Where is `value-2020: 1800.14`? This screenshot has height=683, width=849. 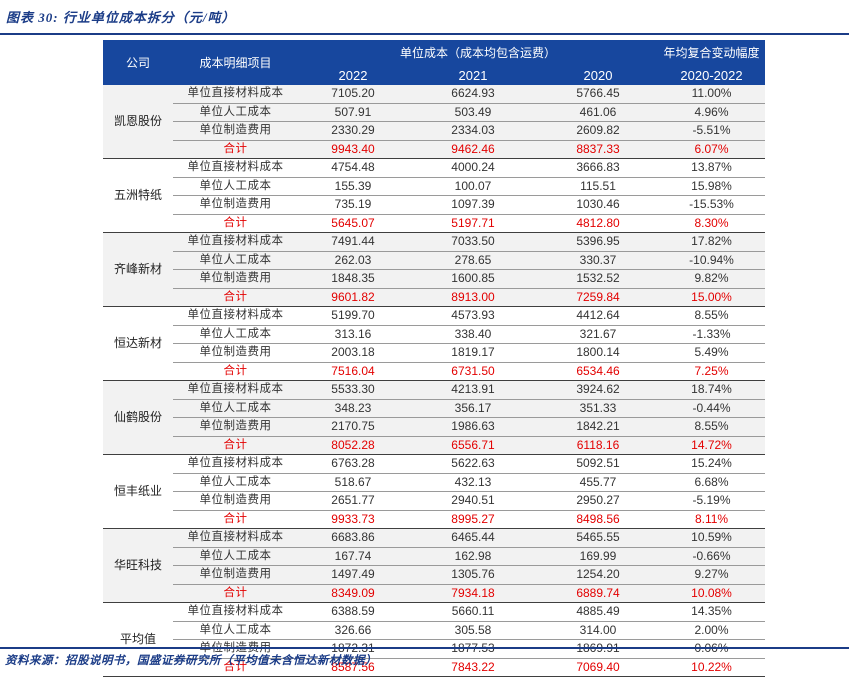
value-2020: 1800.14 is located at coordinates (598, 353).